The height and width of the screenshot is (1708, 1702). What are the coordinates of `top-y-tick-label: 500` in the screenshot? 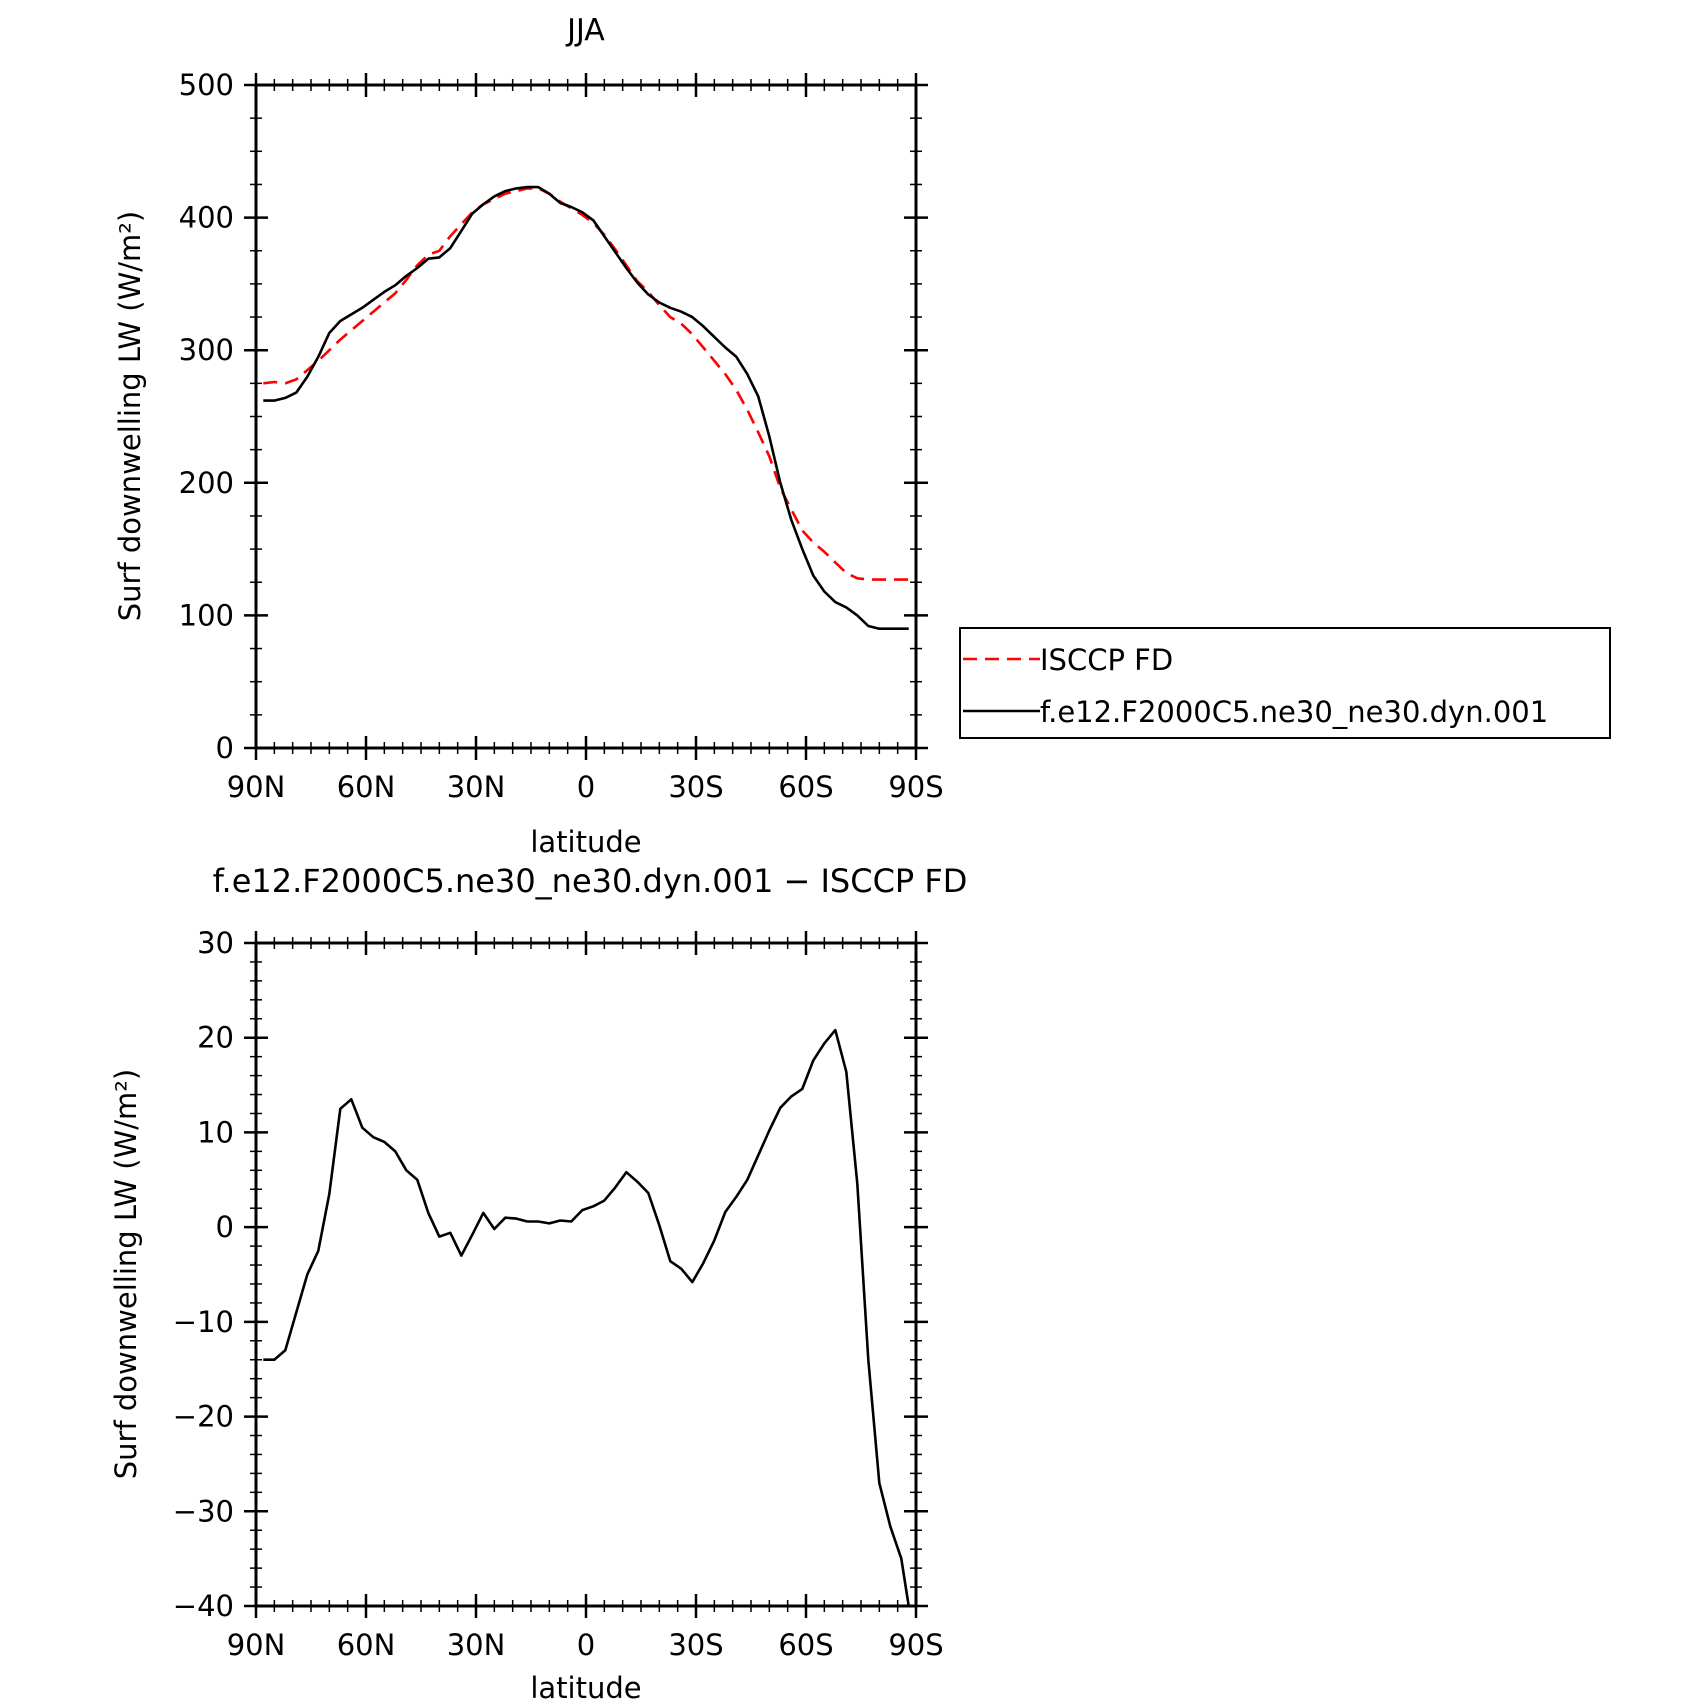 It's located at (206, 85).